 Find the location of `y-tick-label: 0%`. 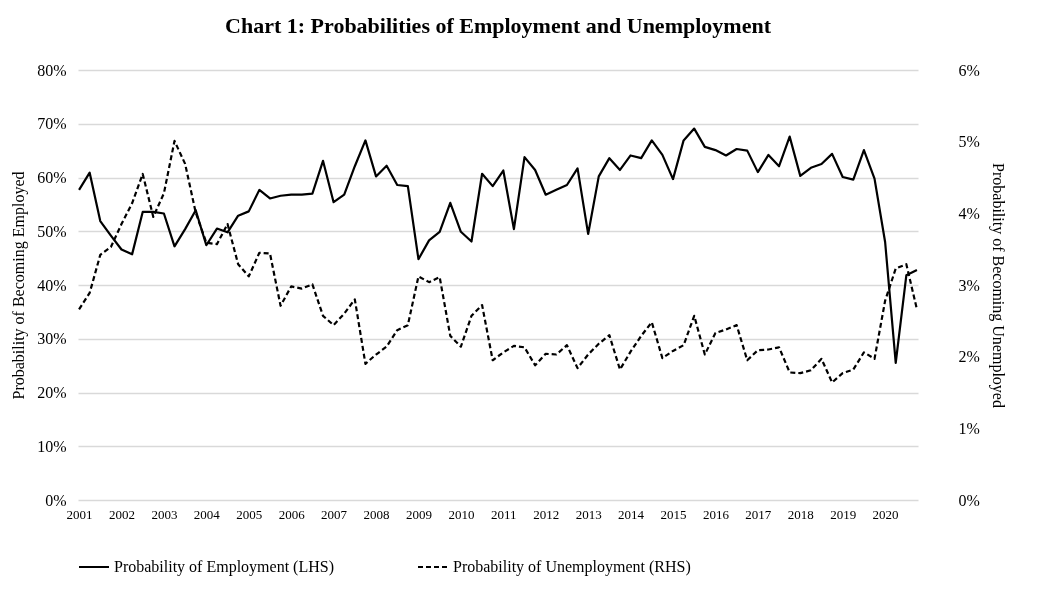

y-tick-label: 0% is located at coordinates (56, 500).